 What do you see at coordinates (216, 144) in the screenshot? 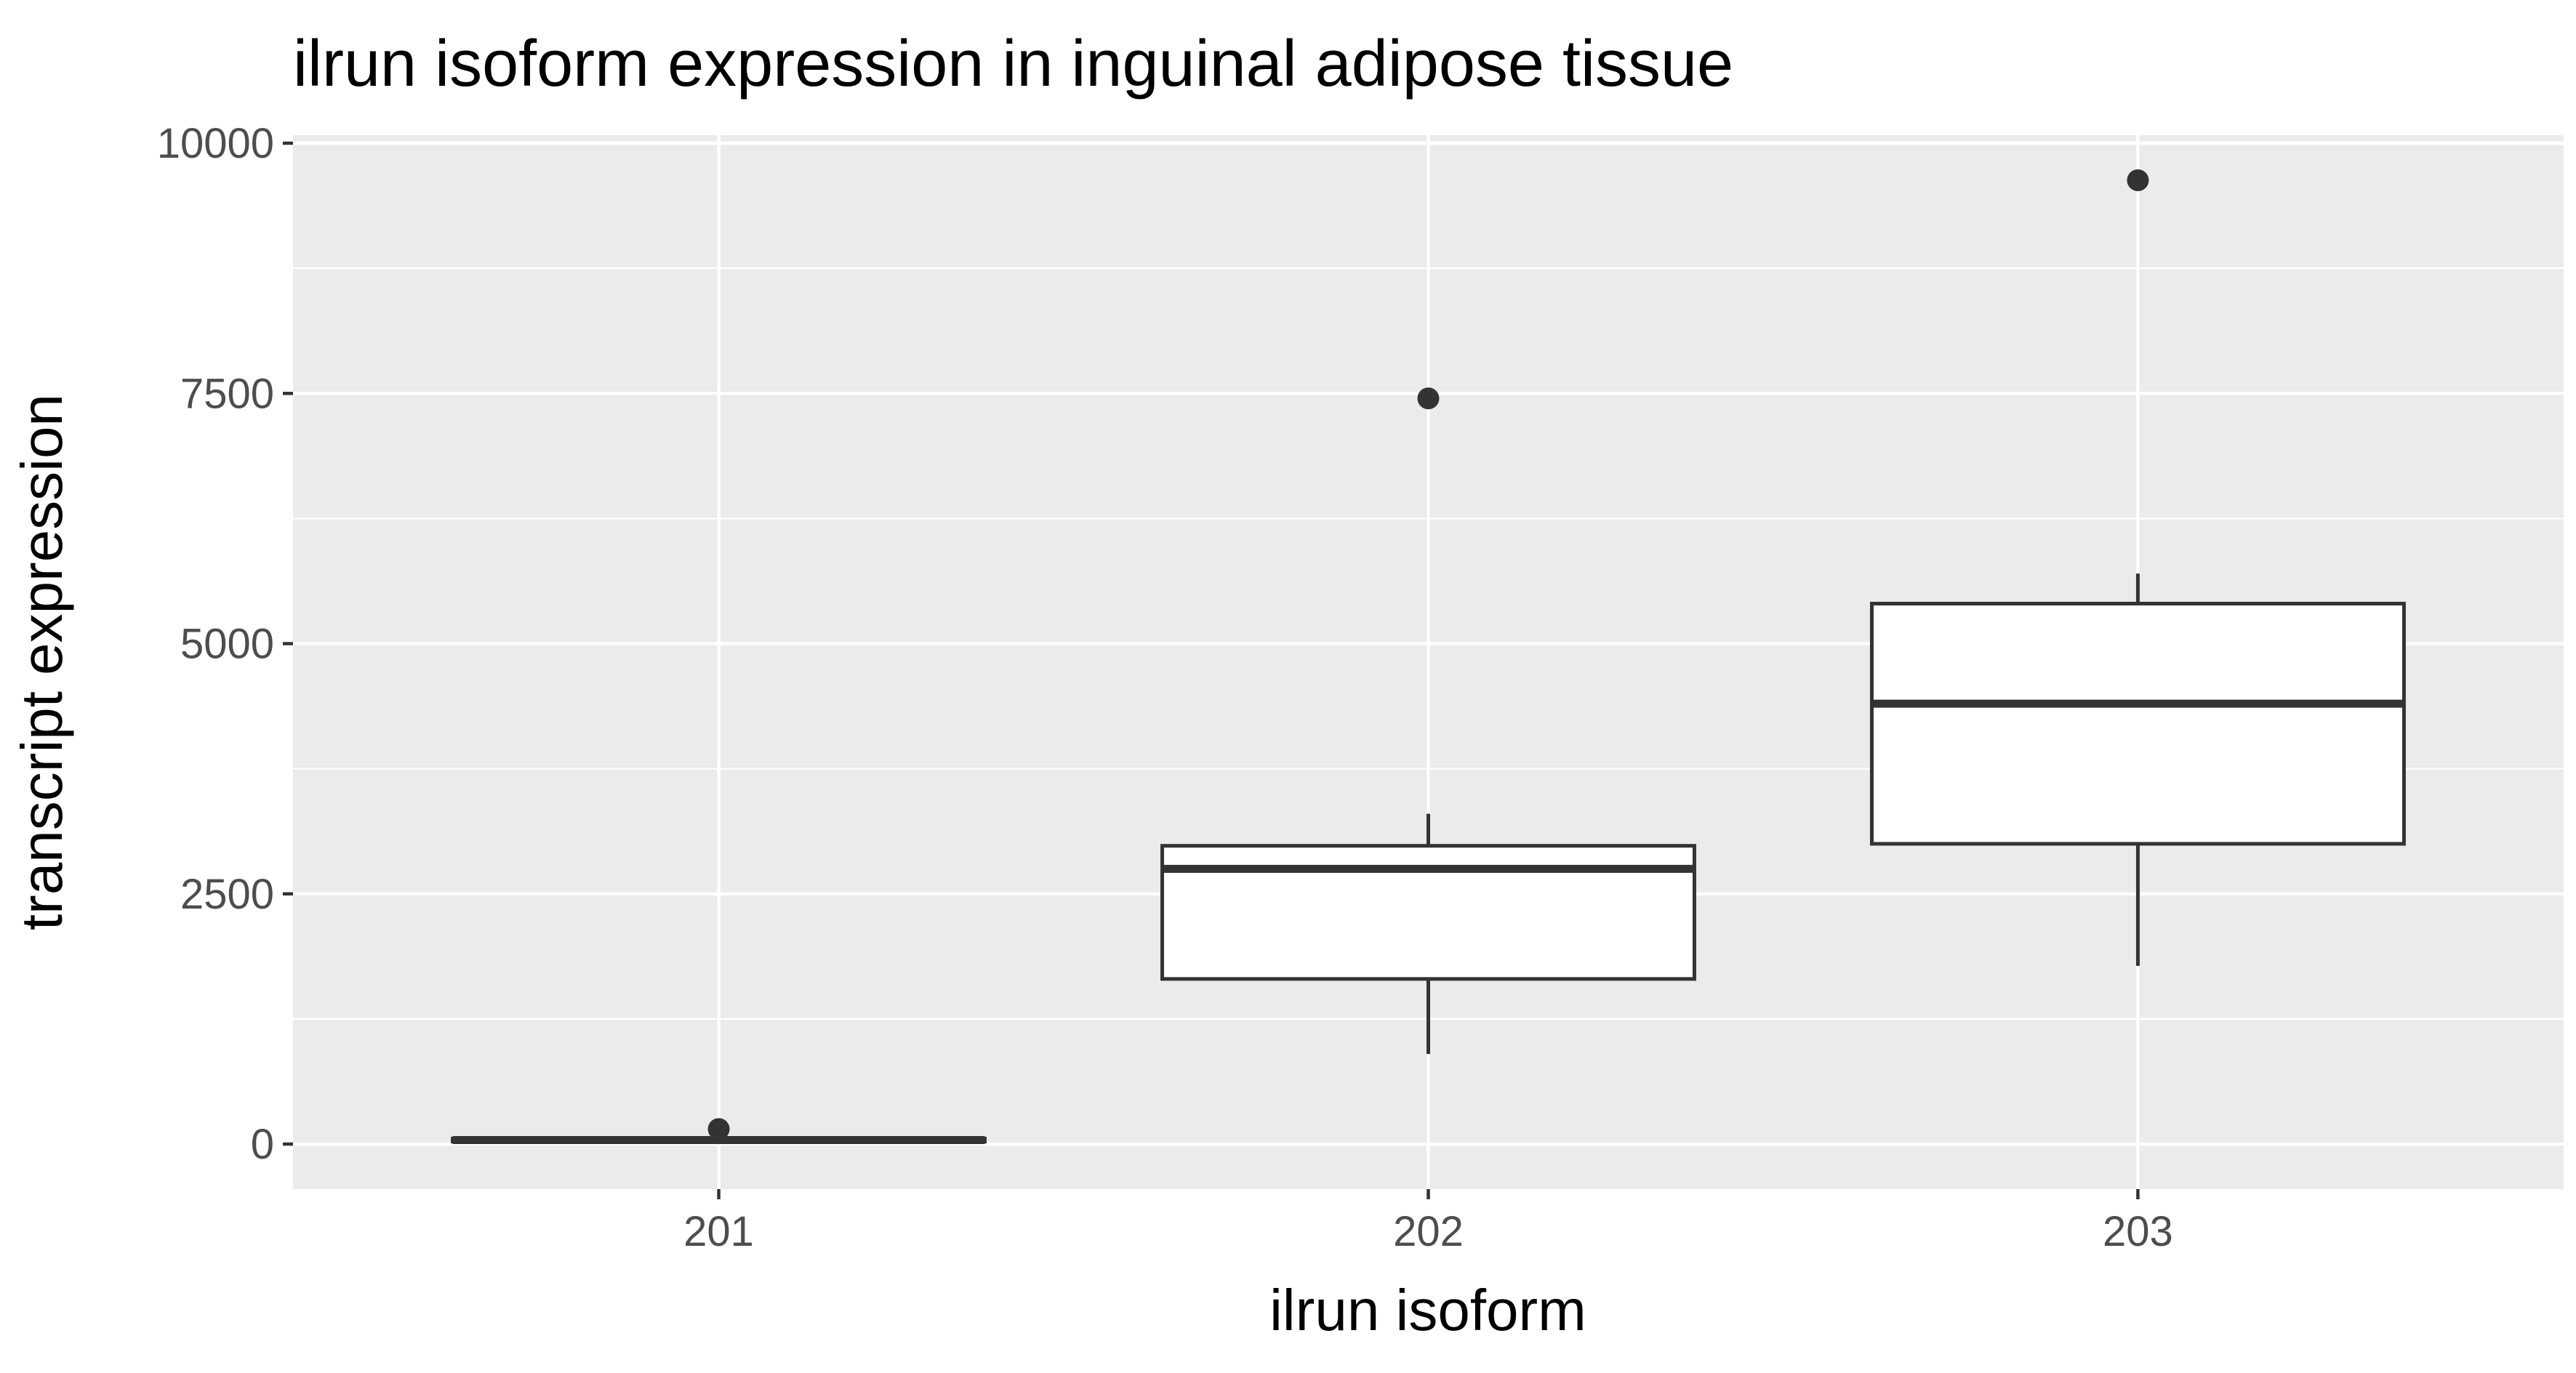
I see `y-tick-label: 10000` at bounding box center [216, 144].